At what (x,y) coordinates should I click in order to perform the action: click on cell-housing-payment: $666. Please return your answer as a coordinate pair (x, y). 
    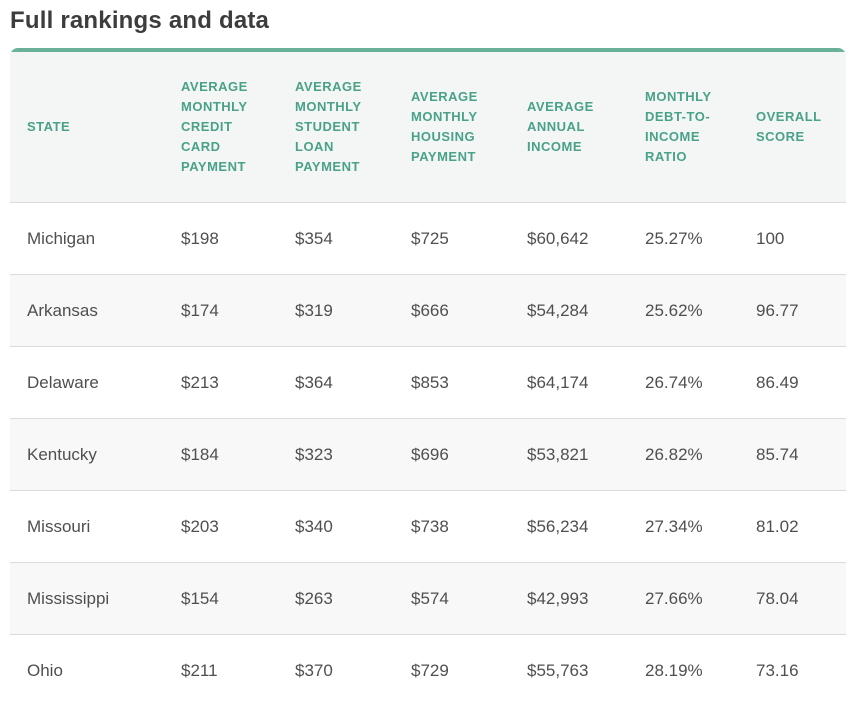
    Looking at the image, I should click on (452, 310).